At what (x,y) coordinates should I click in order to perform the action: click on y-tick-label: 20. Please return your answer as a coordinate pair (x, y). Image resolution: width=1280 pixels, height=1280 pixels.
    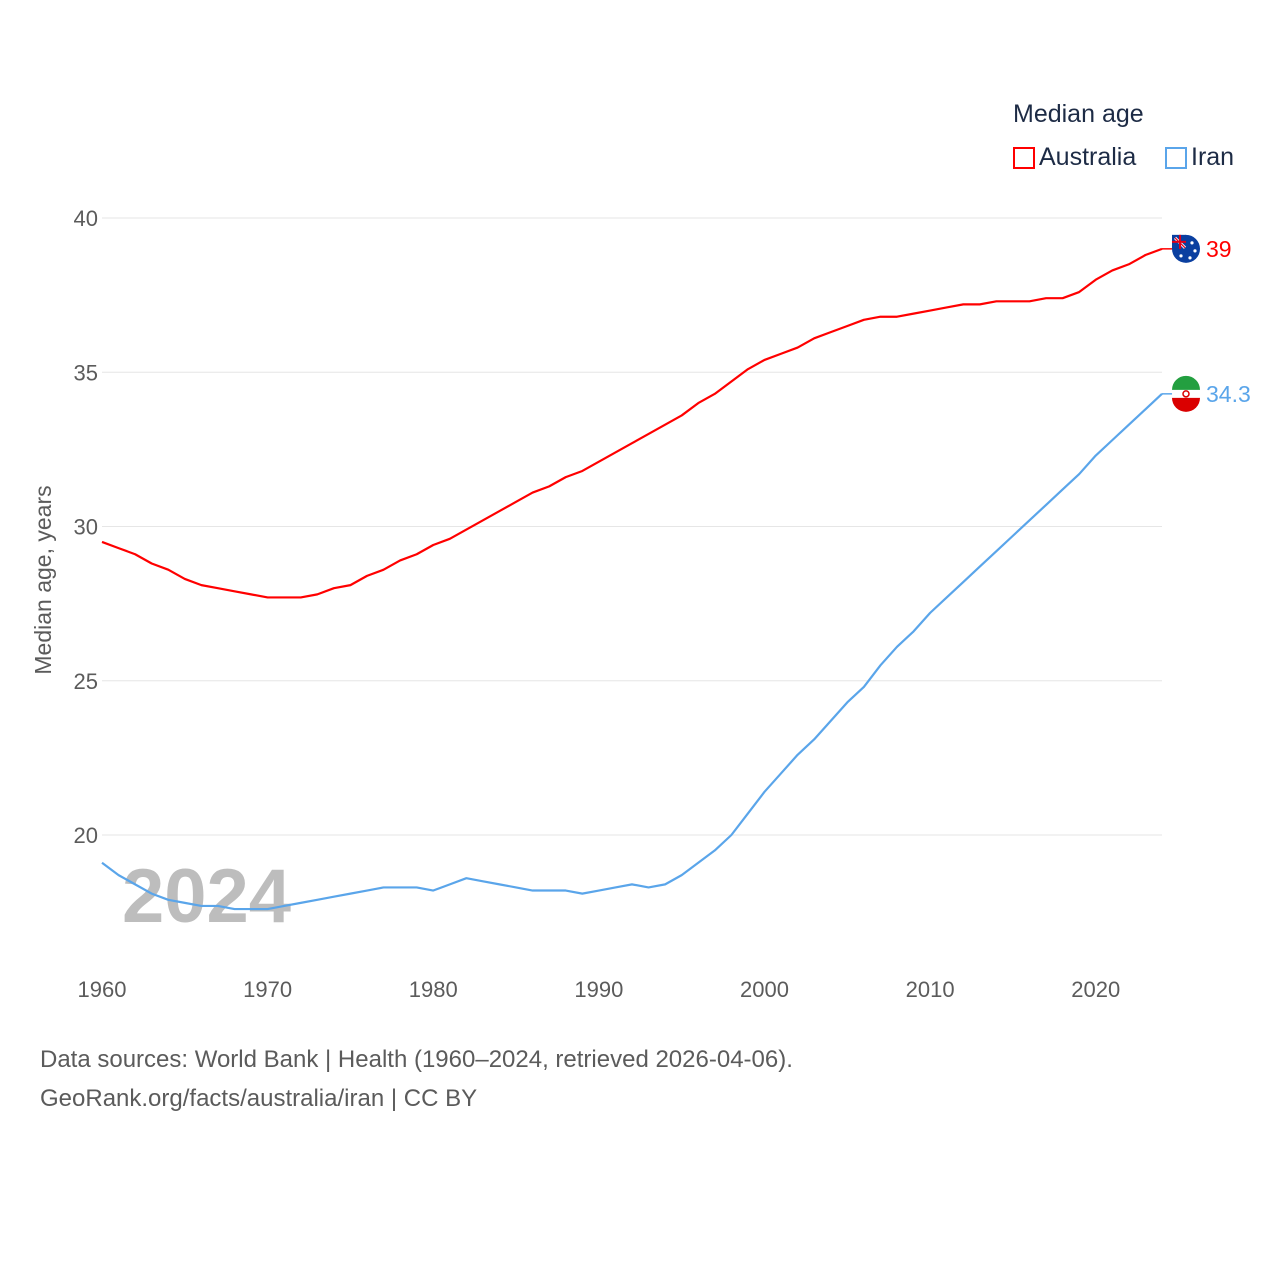
    Looking at the image, I should click on (86, 835).